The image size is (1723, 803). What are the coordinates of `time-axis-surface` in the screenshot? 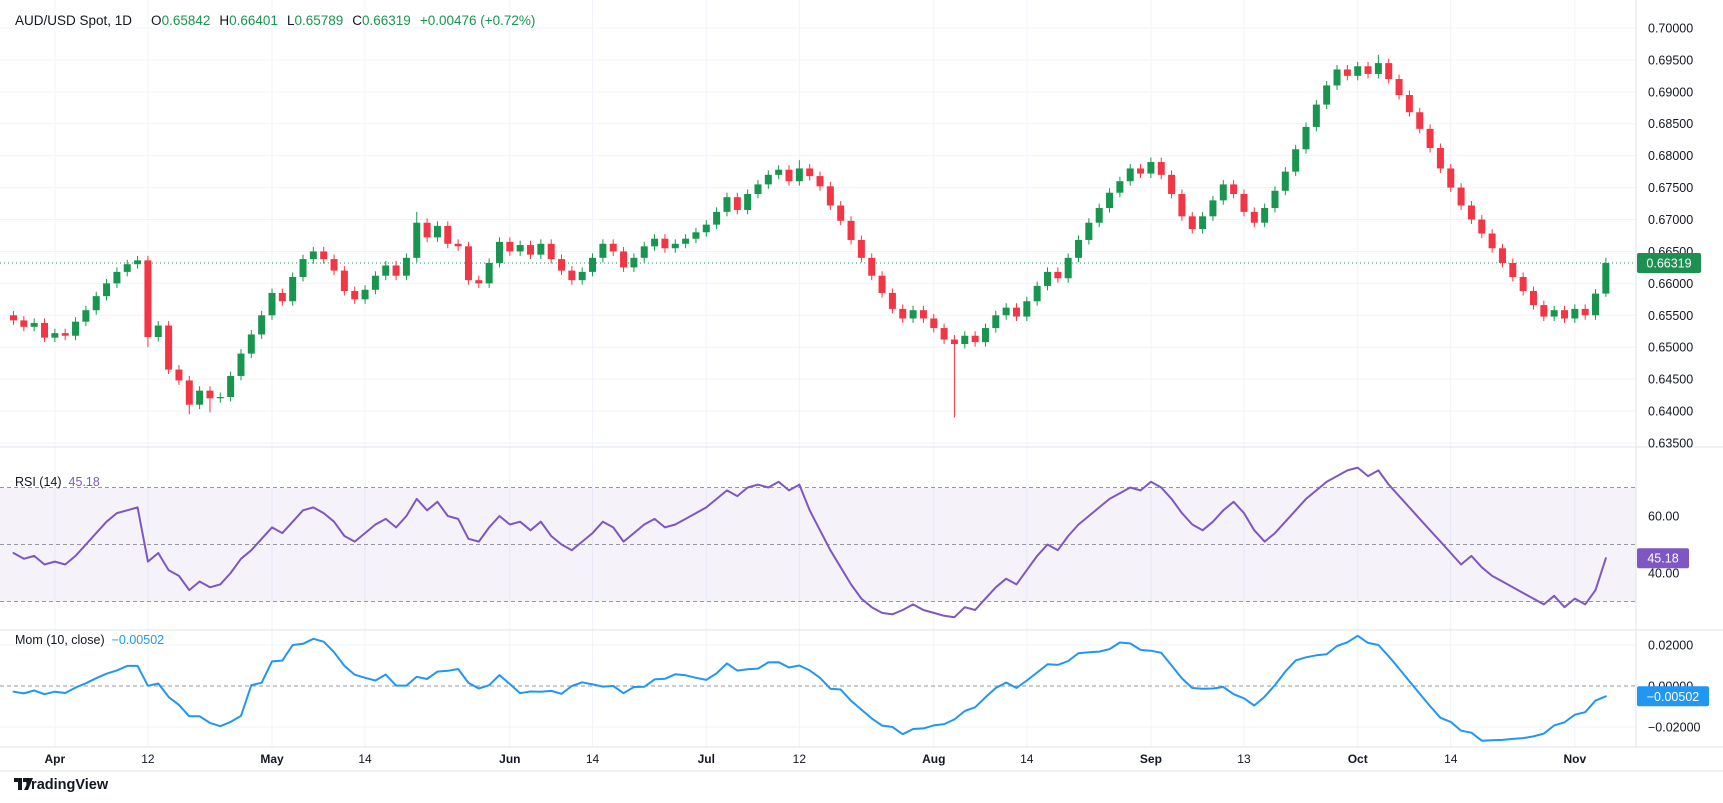 It's located at (818, 759).